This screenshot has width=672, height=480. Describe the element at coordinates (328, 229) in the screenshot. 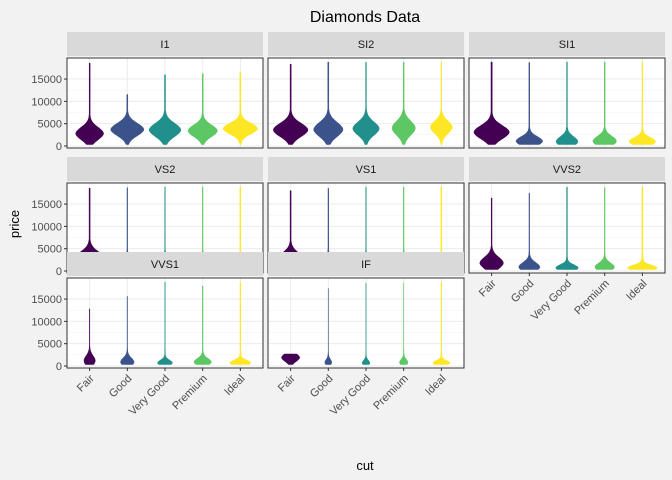

I see `violin-VS1-good` at that location.